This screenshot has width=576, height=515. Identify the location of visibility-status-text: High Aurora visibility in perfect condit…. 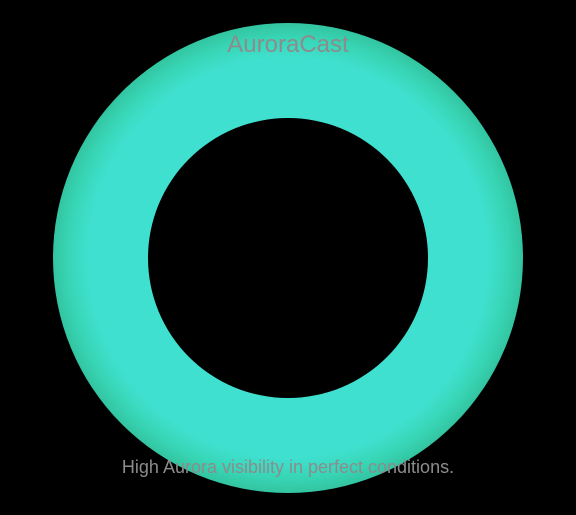
(288, 467).